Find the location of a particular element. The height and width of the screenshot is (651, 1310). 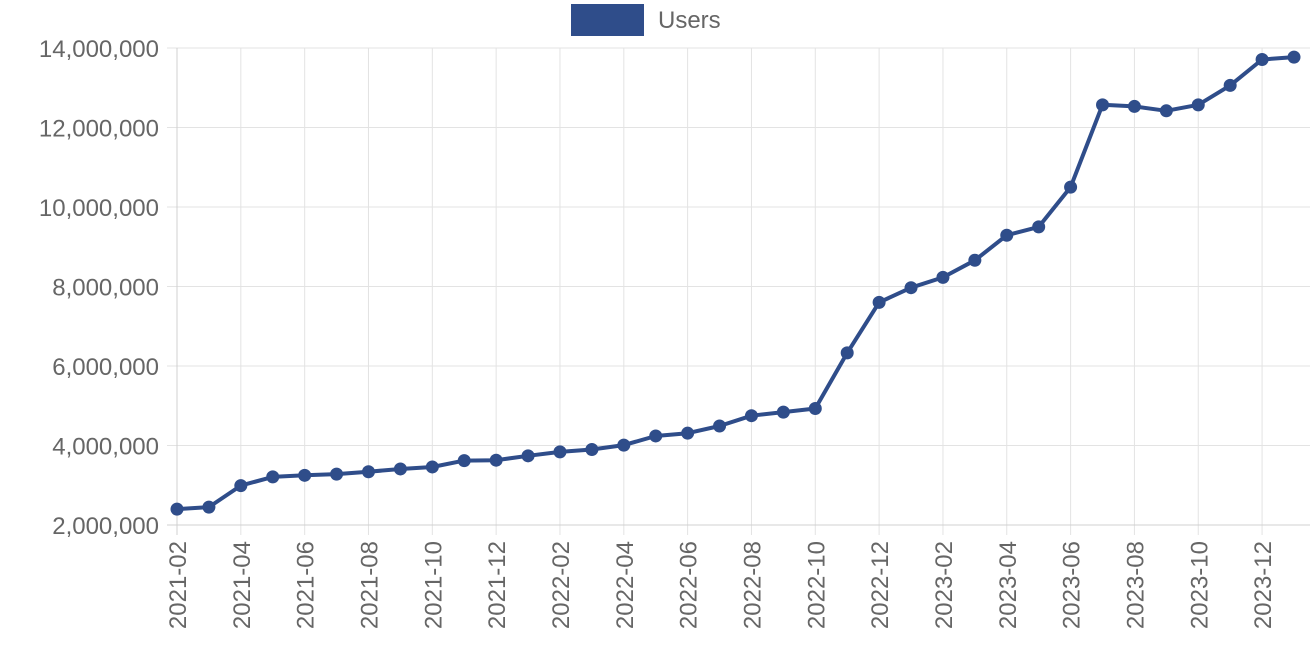

legend: Users is located at coordinates (646, 20).